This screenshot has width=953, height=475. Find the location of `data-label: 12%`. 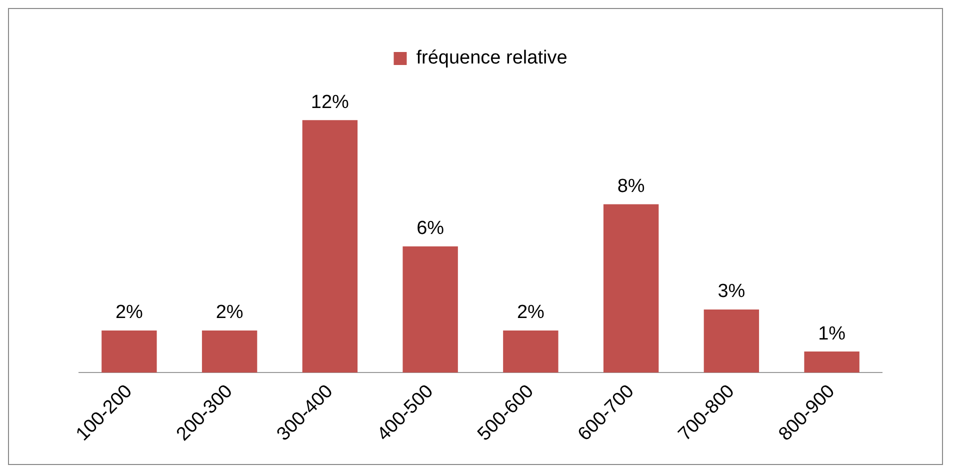

data-label: 12% is located at coordinates (330, 102).